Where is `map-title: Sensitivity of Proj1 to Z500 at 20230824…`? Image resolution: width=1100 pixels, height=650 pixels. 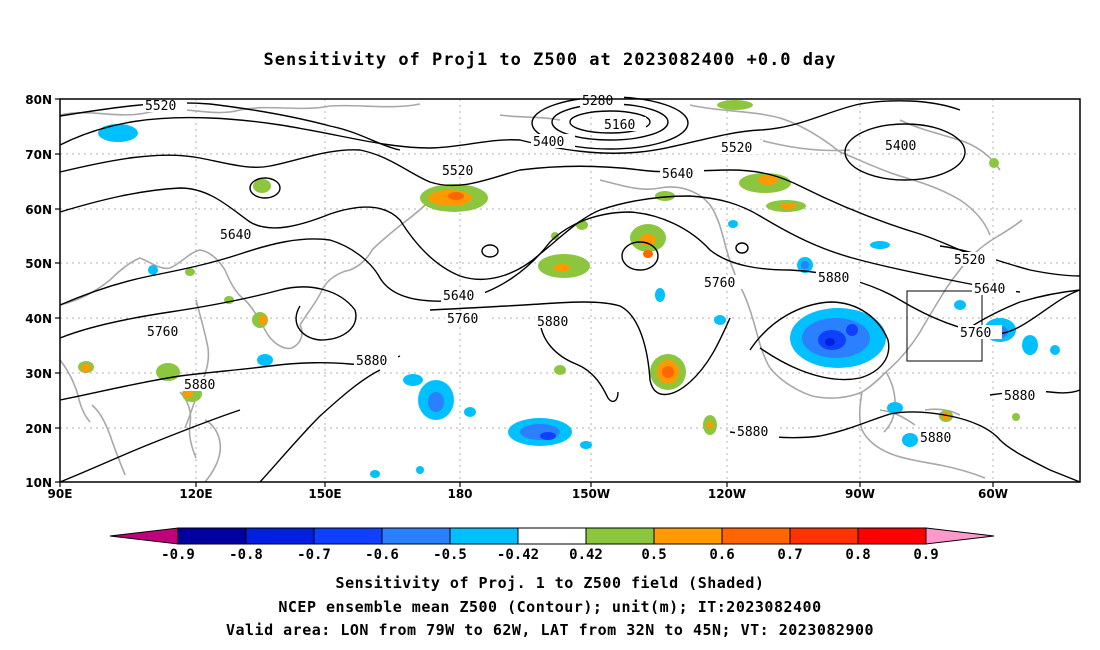 map-title: Sensitivity of Proj1 to Z500 at 20230824… is located at coordinates (550, 60).